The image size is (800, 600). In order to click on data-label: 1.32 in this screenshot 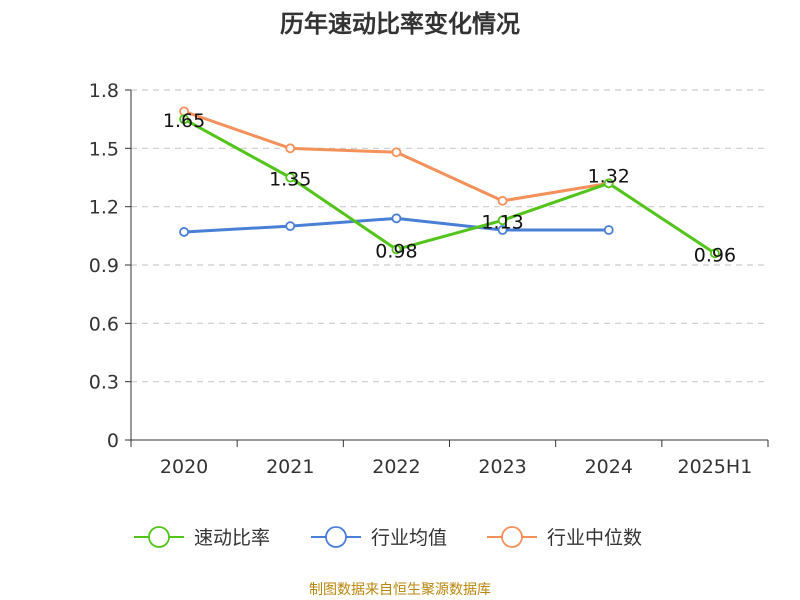, I will do `click(609, 176)`.